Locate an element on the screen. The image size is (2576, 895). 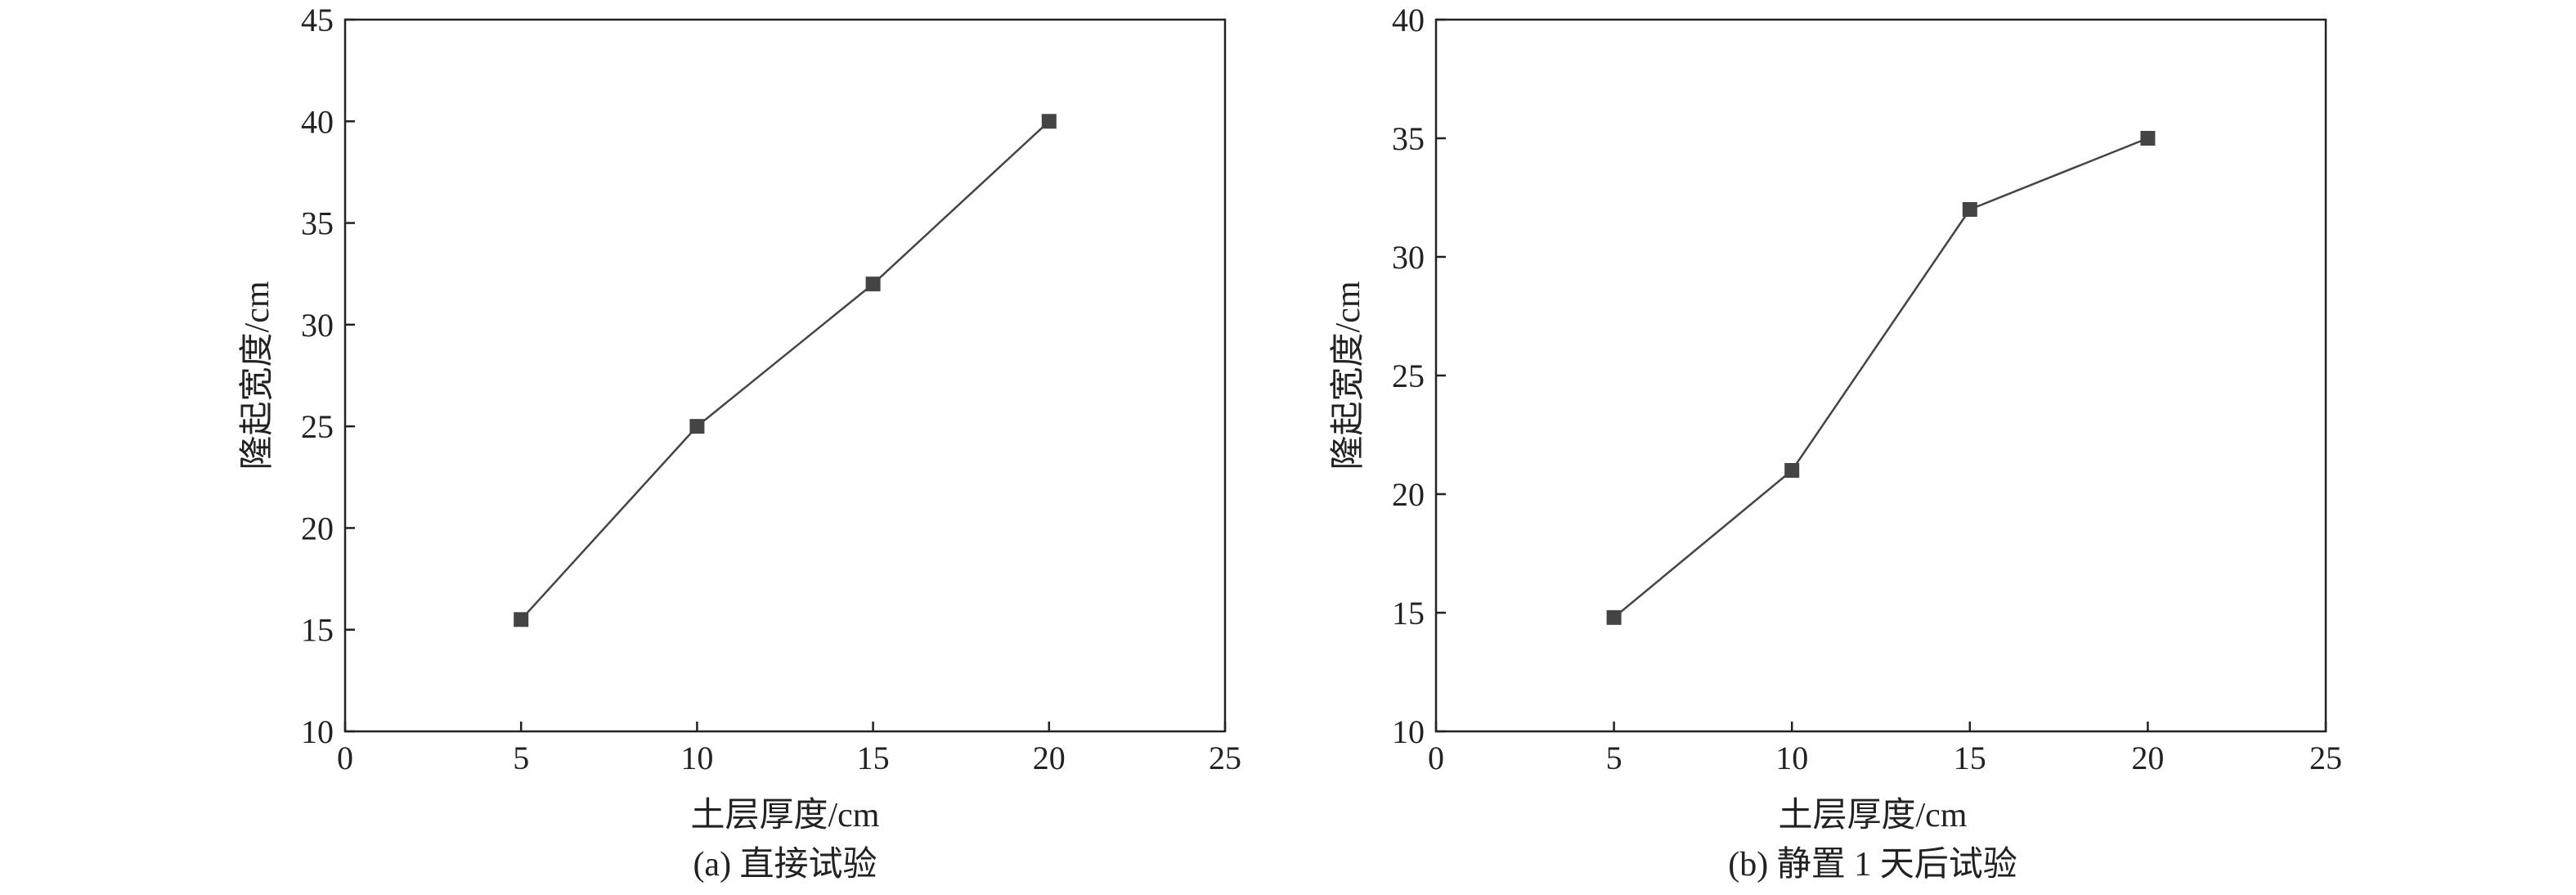
series-a is located at coordinates (786, 370).